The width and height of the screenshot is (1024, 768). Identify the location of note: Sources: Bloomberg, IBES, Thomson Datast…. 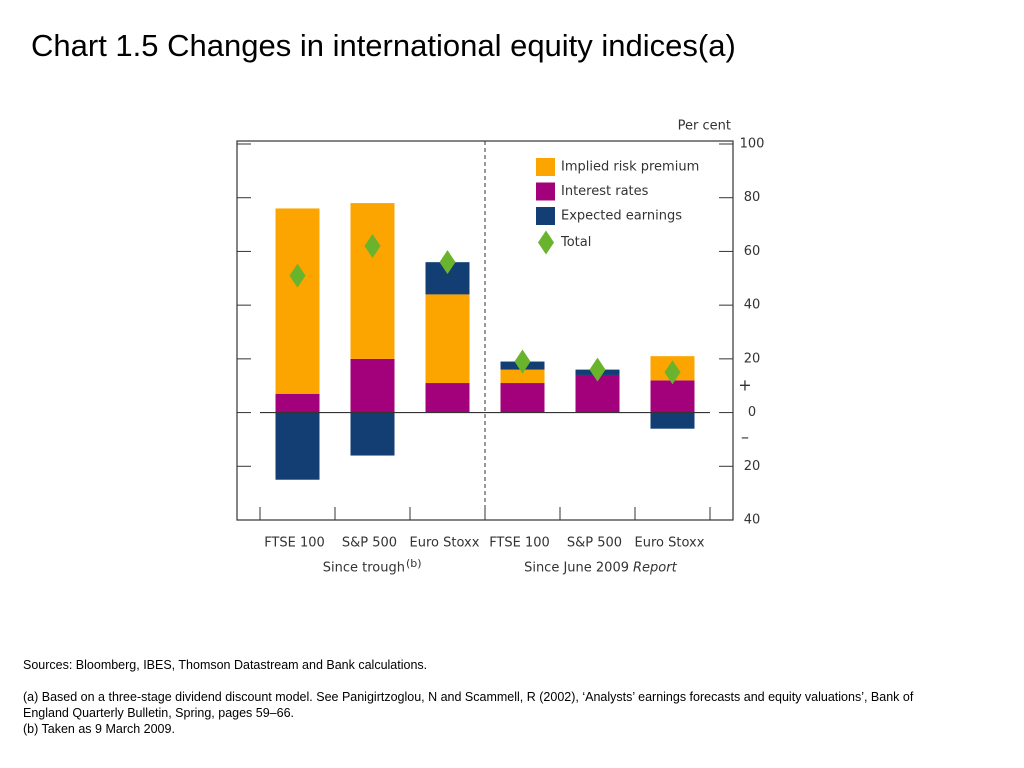
(225, 665).